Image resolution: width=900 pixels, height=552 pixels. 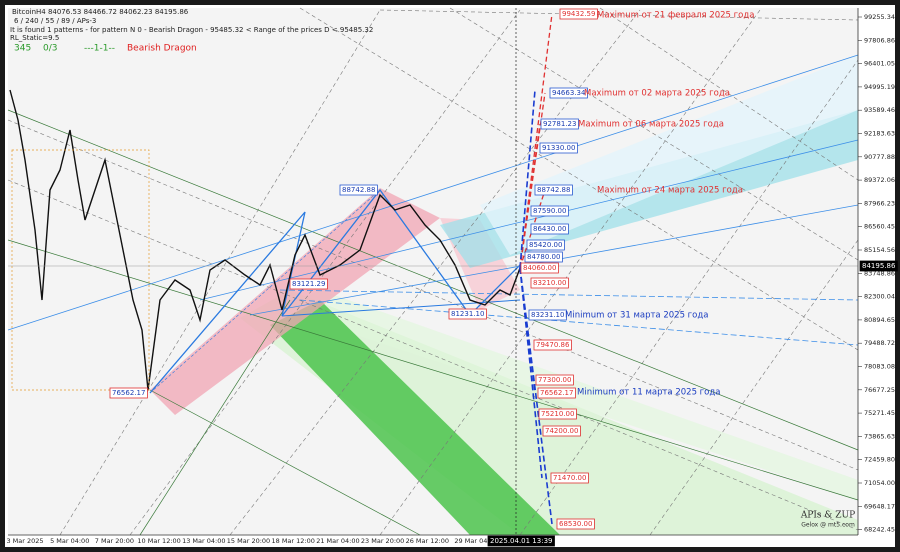 What do you see at coordinates (69, 541) in the screenshot?
I see `time-label: 5 Mar 04:00` at bounding box center [69, 541].